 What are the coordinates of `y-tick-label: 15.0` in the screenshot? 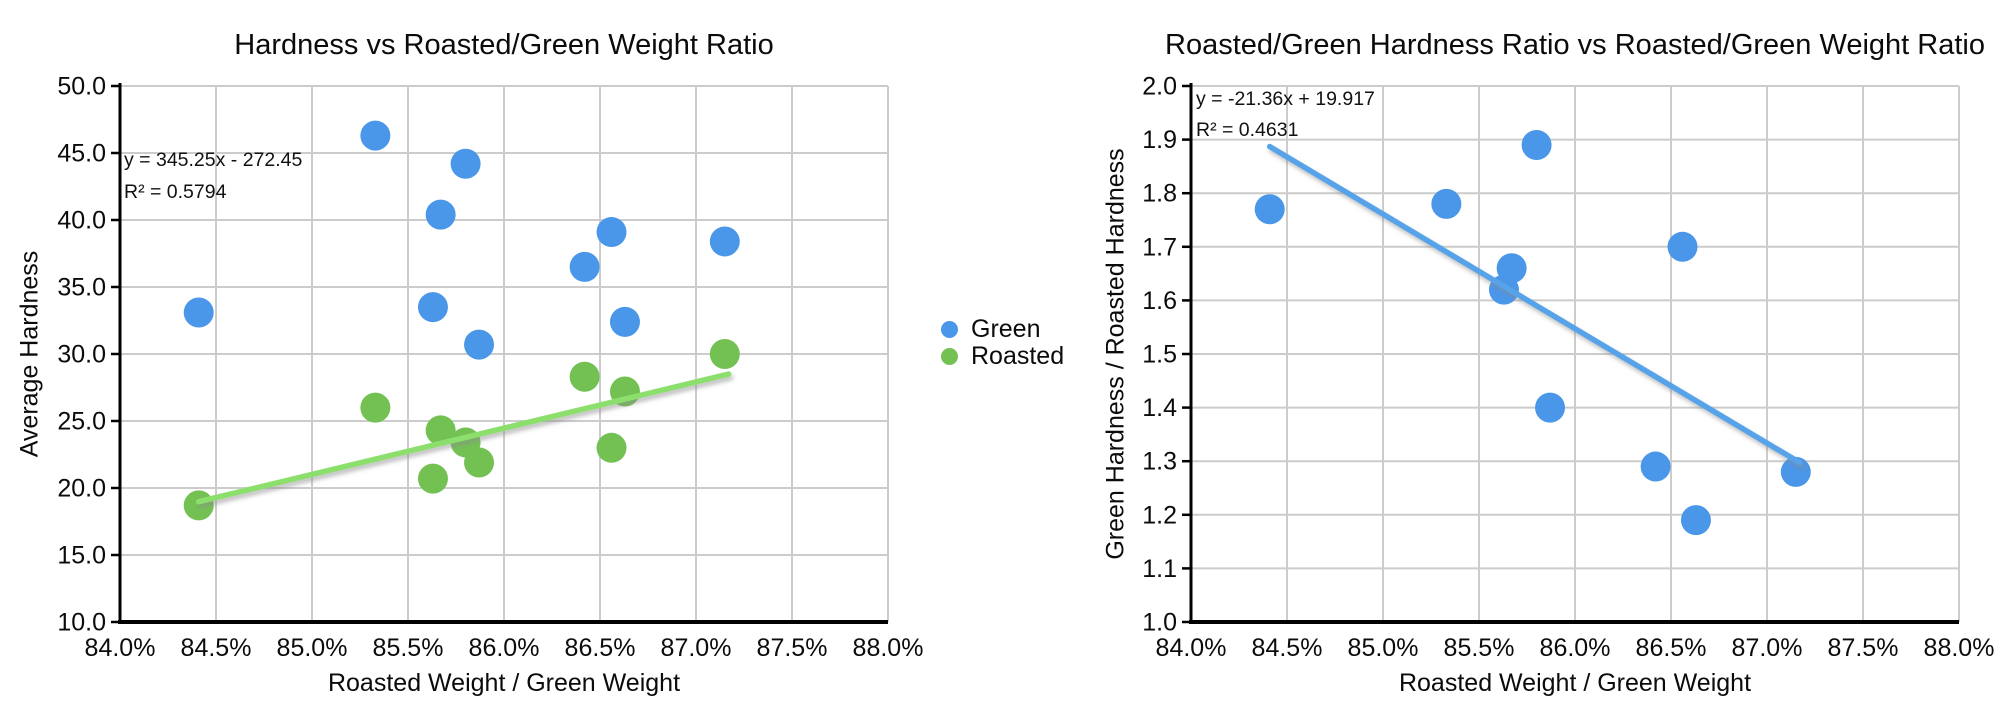 It's located at (81, 556).